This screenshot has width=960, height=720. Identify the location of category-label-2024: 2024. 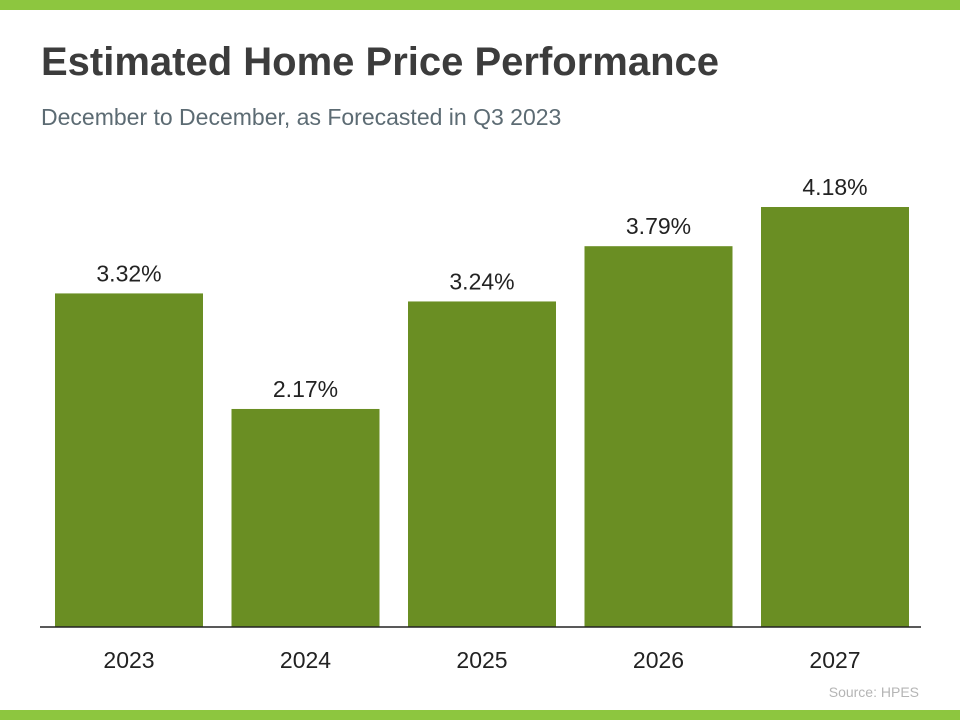
(305, 660).